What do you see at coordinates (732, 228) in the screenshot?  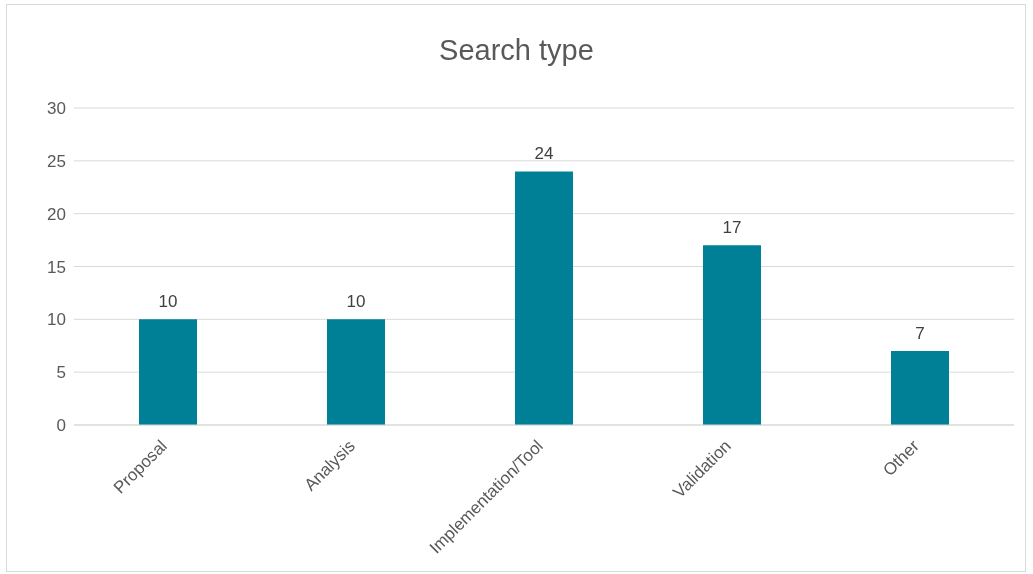 I see `data-label: 17` at bounding box center [732, 228].